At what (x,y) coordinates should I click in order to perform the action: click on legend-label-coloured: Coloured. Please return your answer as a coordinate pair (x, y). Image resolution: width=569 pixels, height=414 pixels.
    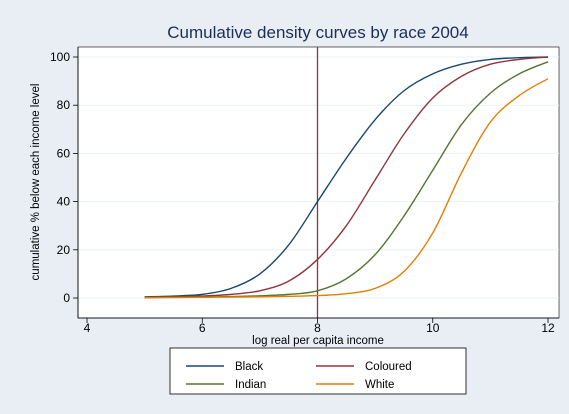
    Looking at the image, I should click on (388, 367).